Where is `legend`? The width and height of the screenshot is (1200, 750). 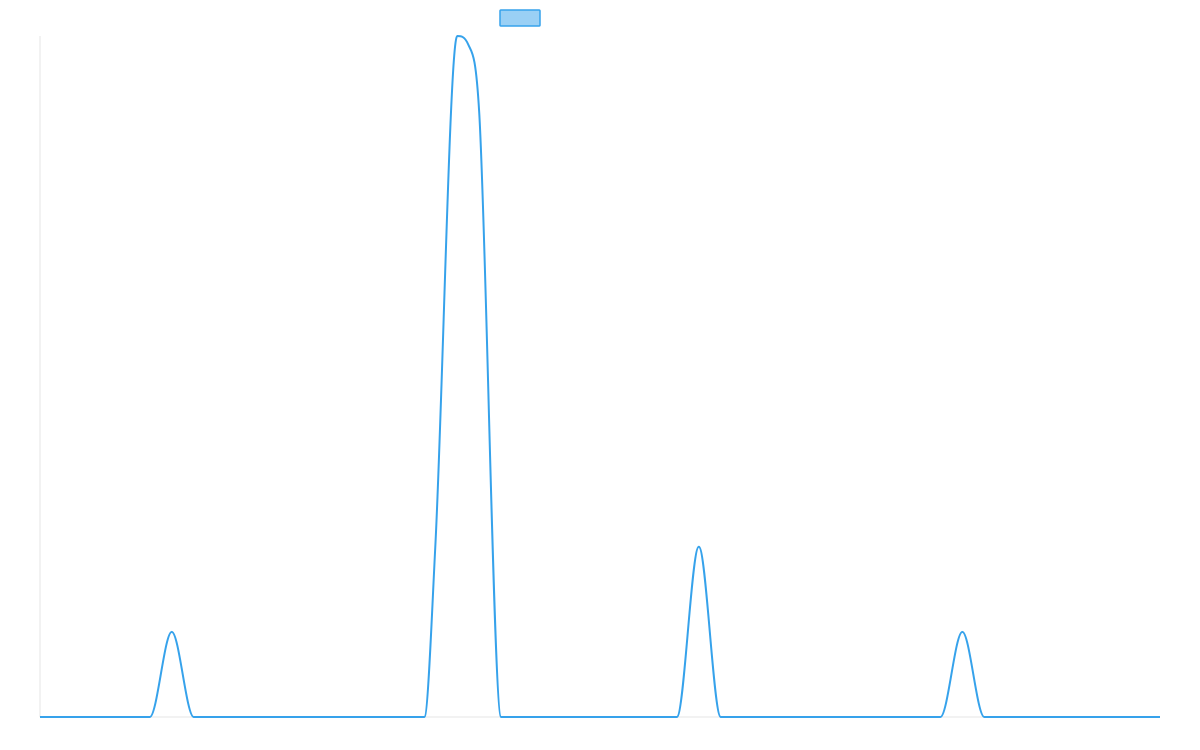 legend is located at coordinates (520, 18).